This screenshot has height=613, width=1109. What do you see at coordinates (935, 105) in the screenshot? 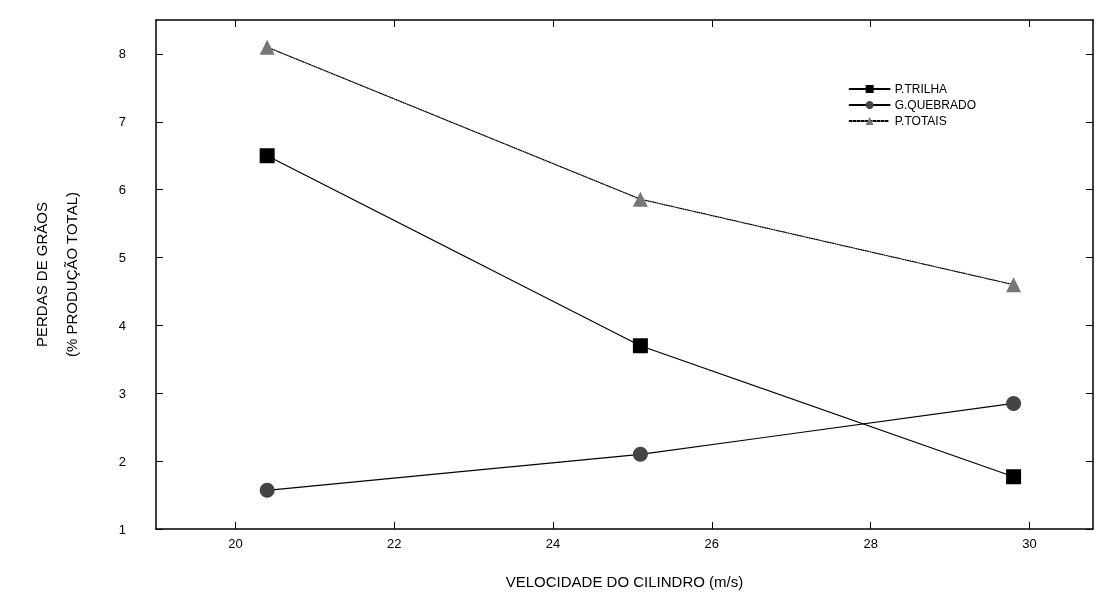
I see `legend-label: G.QUEBRADO` at bounding box center [935, 105].